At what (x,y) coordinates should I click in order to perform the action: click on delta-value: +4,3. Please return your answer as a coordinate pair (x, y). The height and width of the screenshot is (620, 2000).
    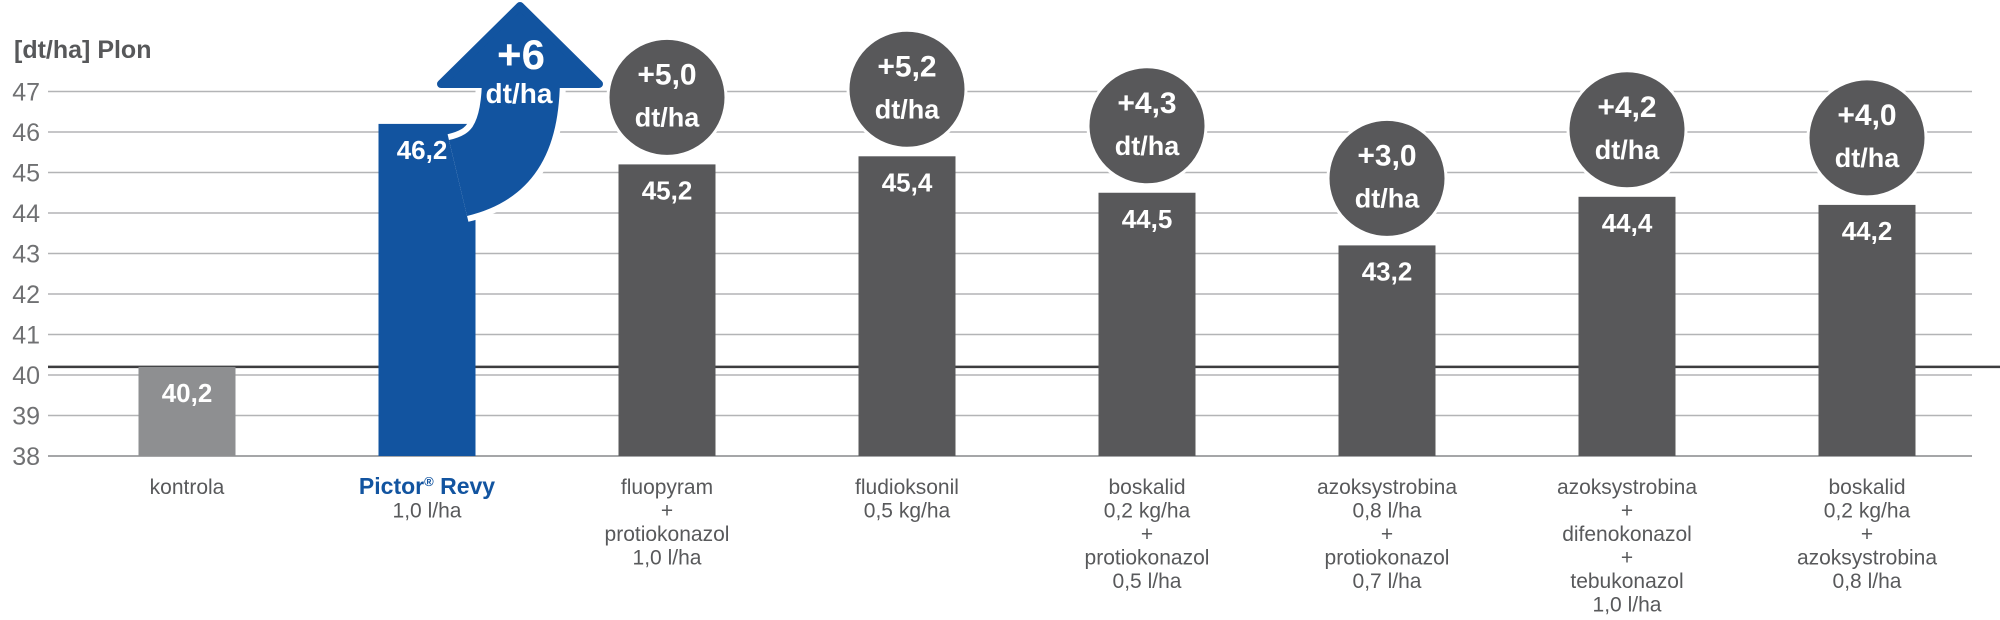
    Looking at the image, I should click on (1146, 103).